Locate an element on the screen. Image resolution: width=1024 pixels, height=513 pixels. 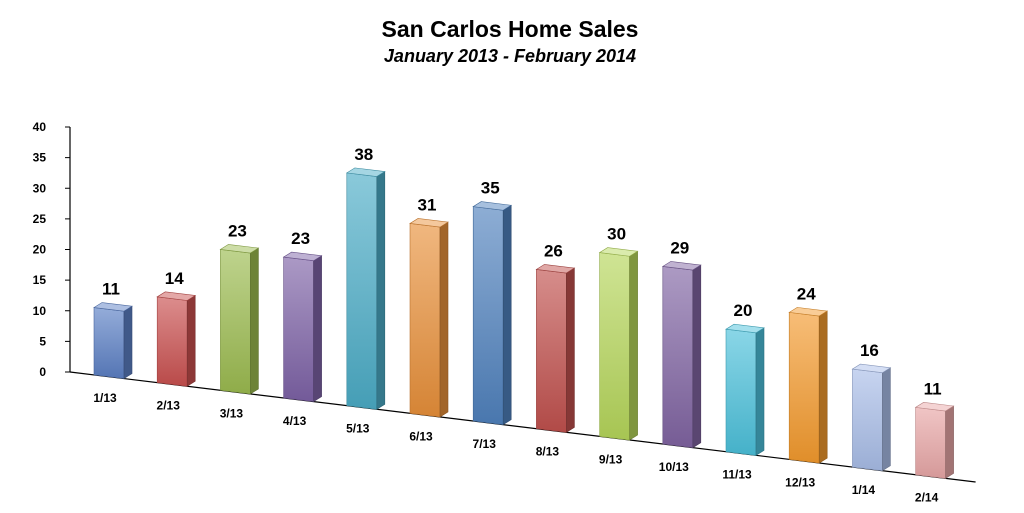
y-tick-label: 10 is located at coordinates (40, 311).